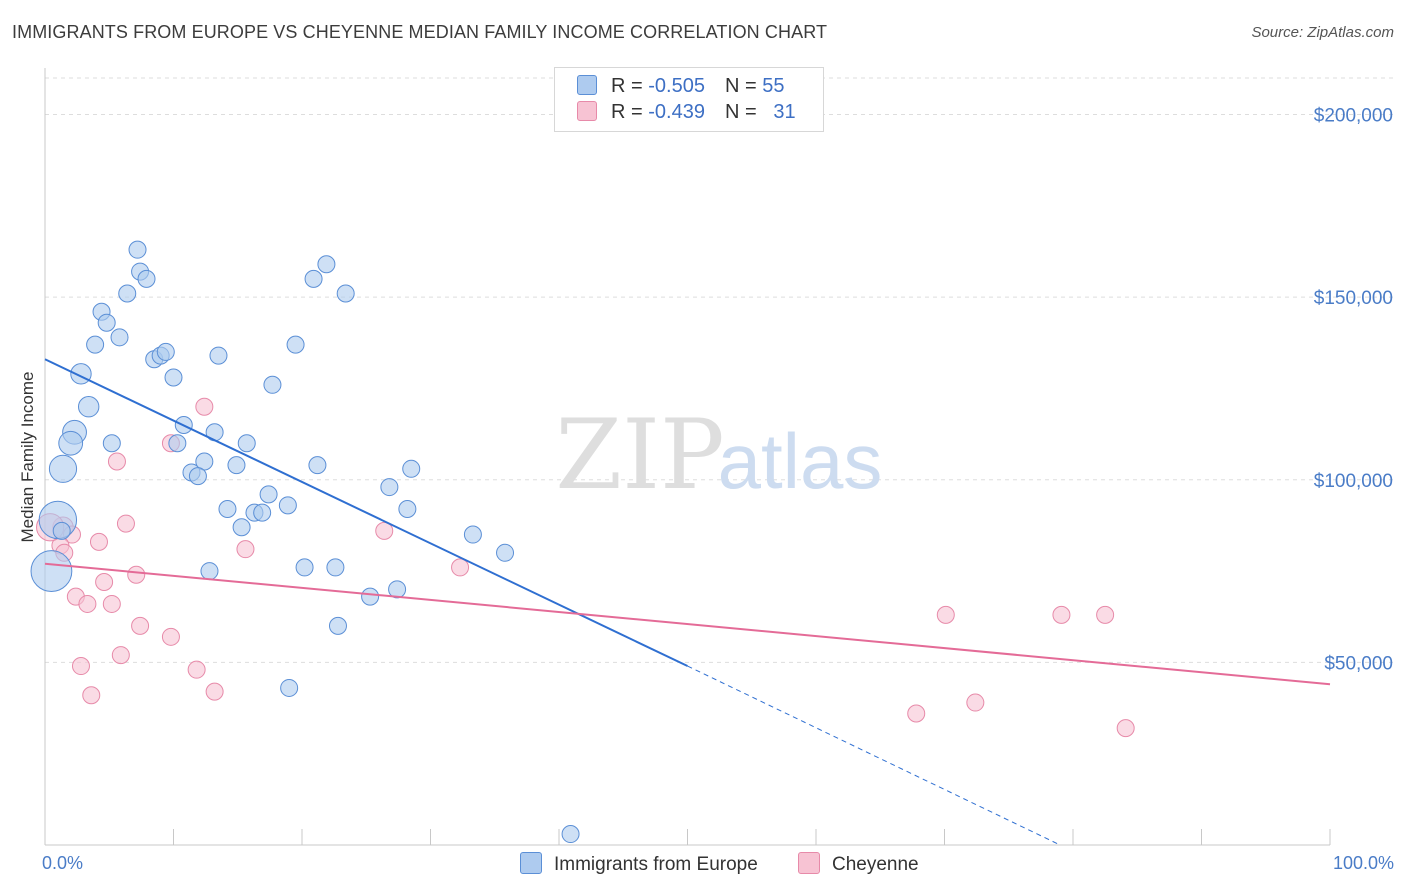 This screenshot has width=1406, height=892. Describe the element at coordinates (809, 863) in the screenshot. I see `series-swatch-cheyenne` at that location.